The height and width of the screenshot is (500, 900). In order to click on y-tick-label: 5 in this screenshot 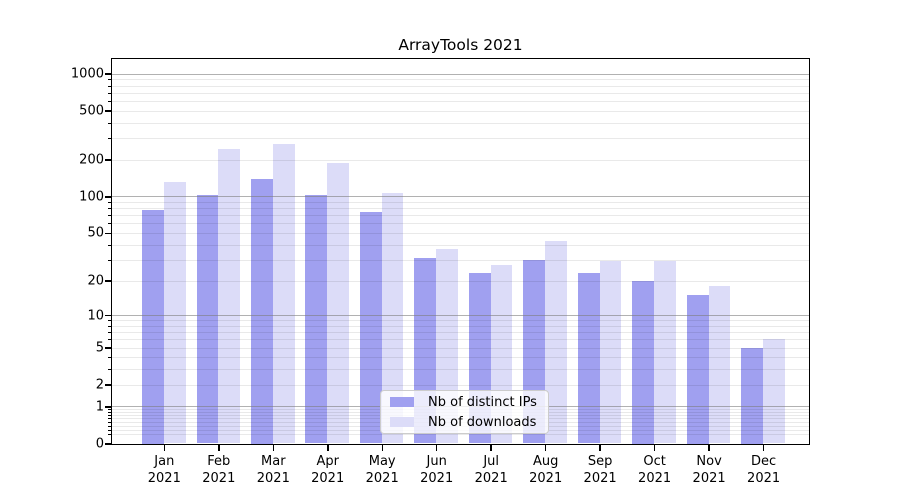, I will do `click(99, 348)`.